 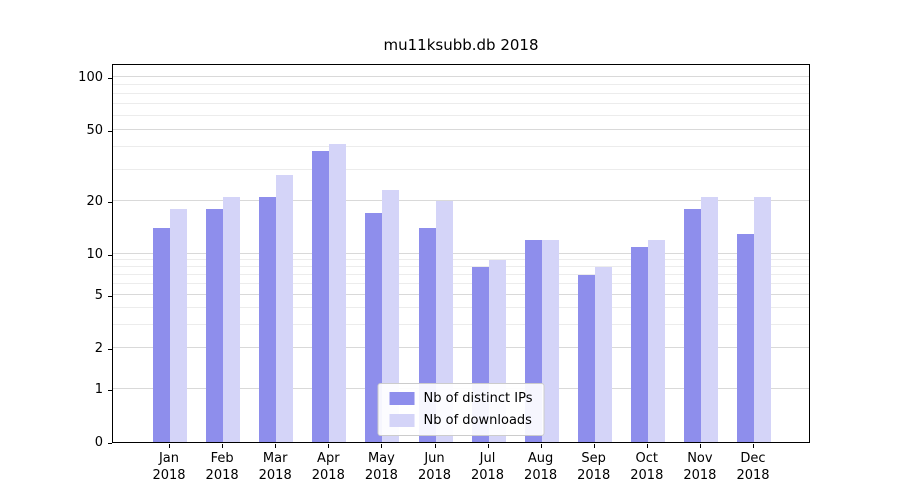 What do you see at coordinates (98, 349) in the screenshot?
I see `y-tick-label: 2` at bounding box center [98, 349].